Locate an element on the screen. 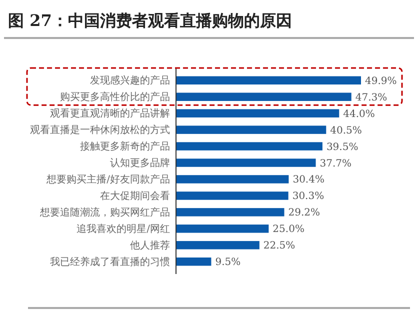 Image resolution: width=418 pixels, height=336 pixels. data-label: 22.5% is located at coordinates (279, 246).